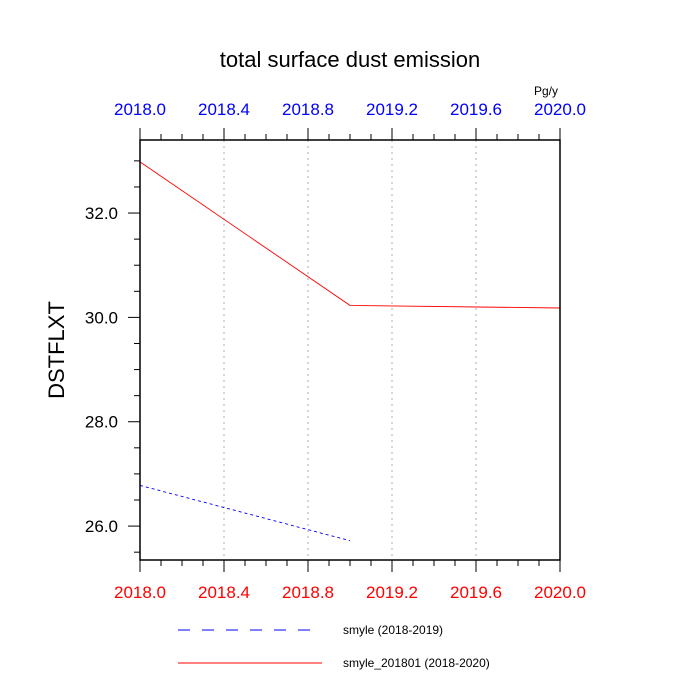 The image size is (700, 700). What do you see at coordinates (140, 592) in the screenshot?
I see `x-tick-label-bottom: 2018.0` at bounding box center [140, 592].